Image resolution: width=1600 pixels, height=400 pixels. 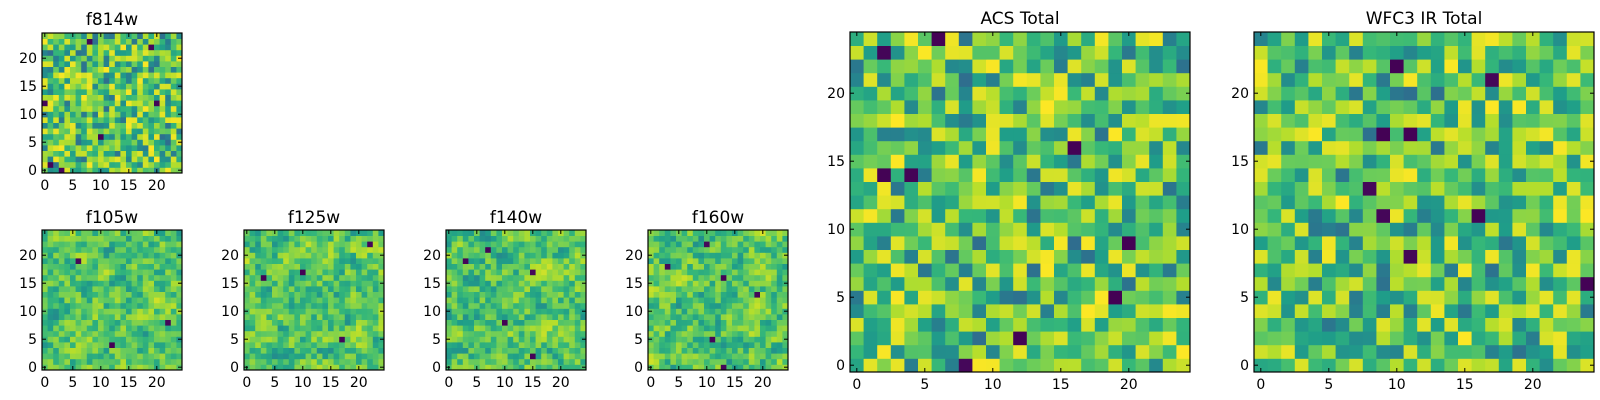 I want to click on x-tick-label: 15, so click(x=1061, y=385).